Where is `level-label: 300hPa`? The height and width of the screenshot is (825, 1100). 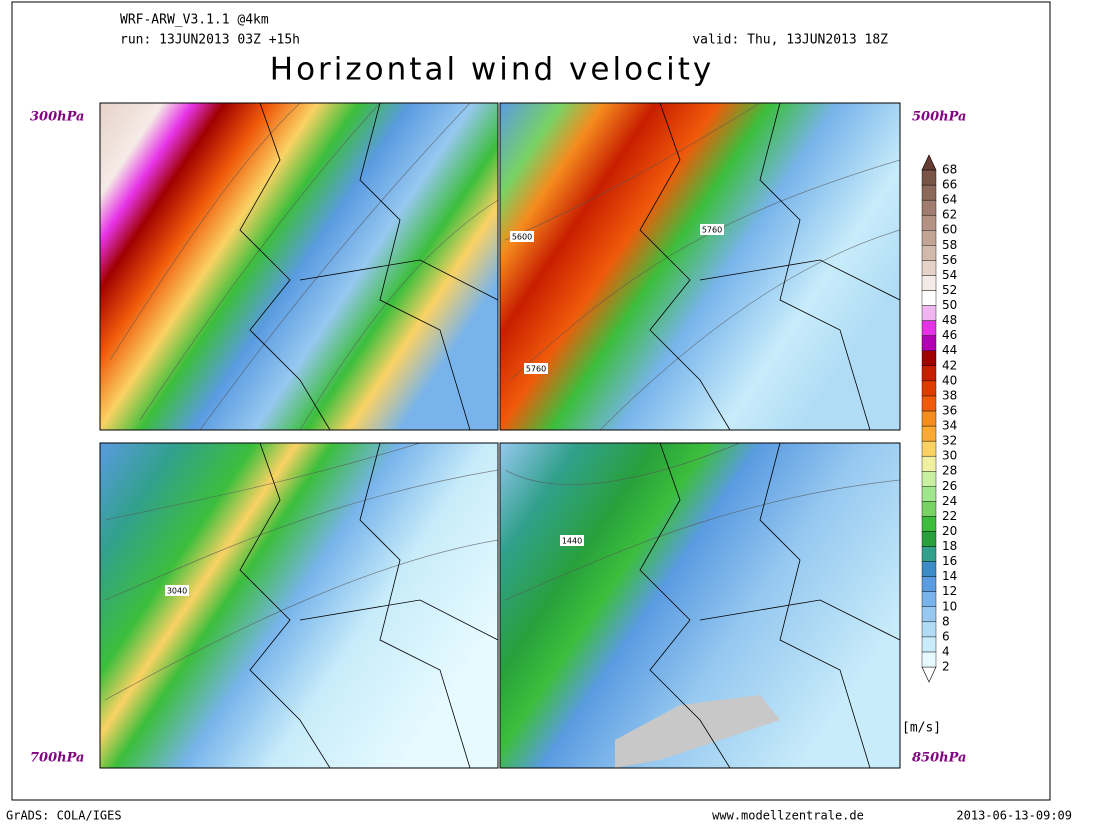 level-label: 300hPa is located at coordinates (57, 117).